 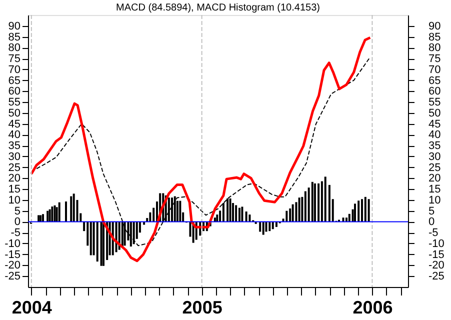 I want to click on y-tick-label: 40, so click(x=14, y=135).